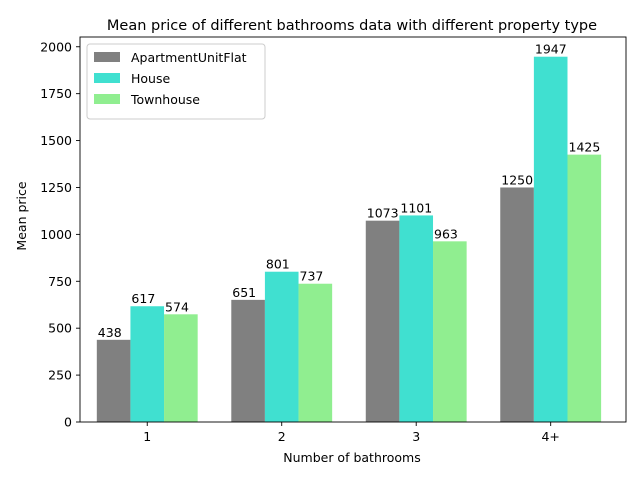  What do you see at coordinates (56, 93) in the screenshot?
I see `y-tick-label: 1750` at bounding box center [56, 93].